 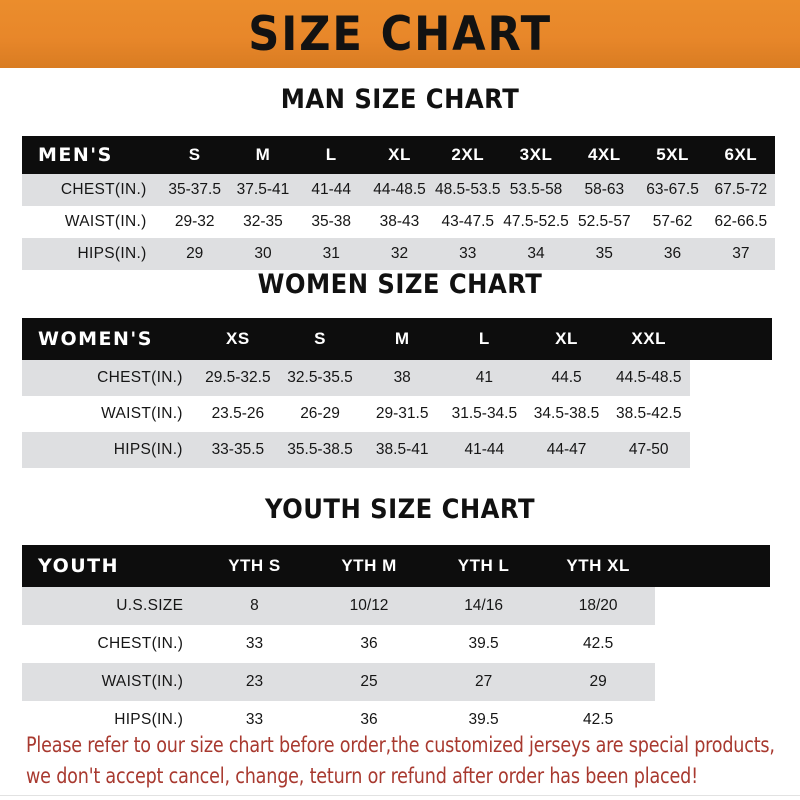 What do you see at coordinates (91, 190) in the screenshot?
I see `man-row-label: CHEST(IN.)` at bounding box center [91, 190].